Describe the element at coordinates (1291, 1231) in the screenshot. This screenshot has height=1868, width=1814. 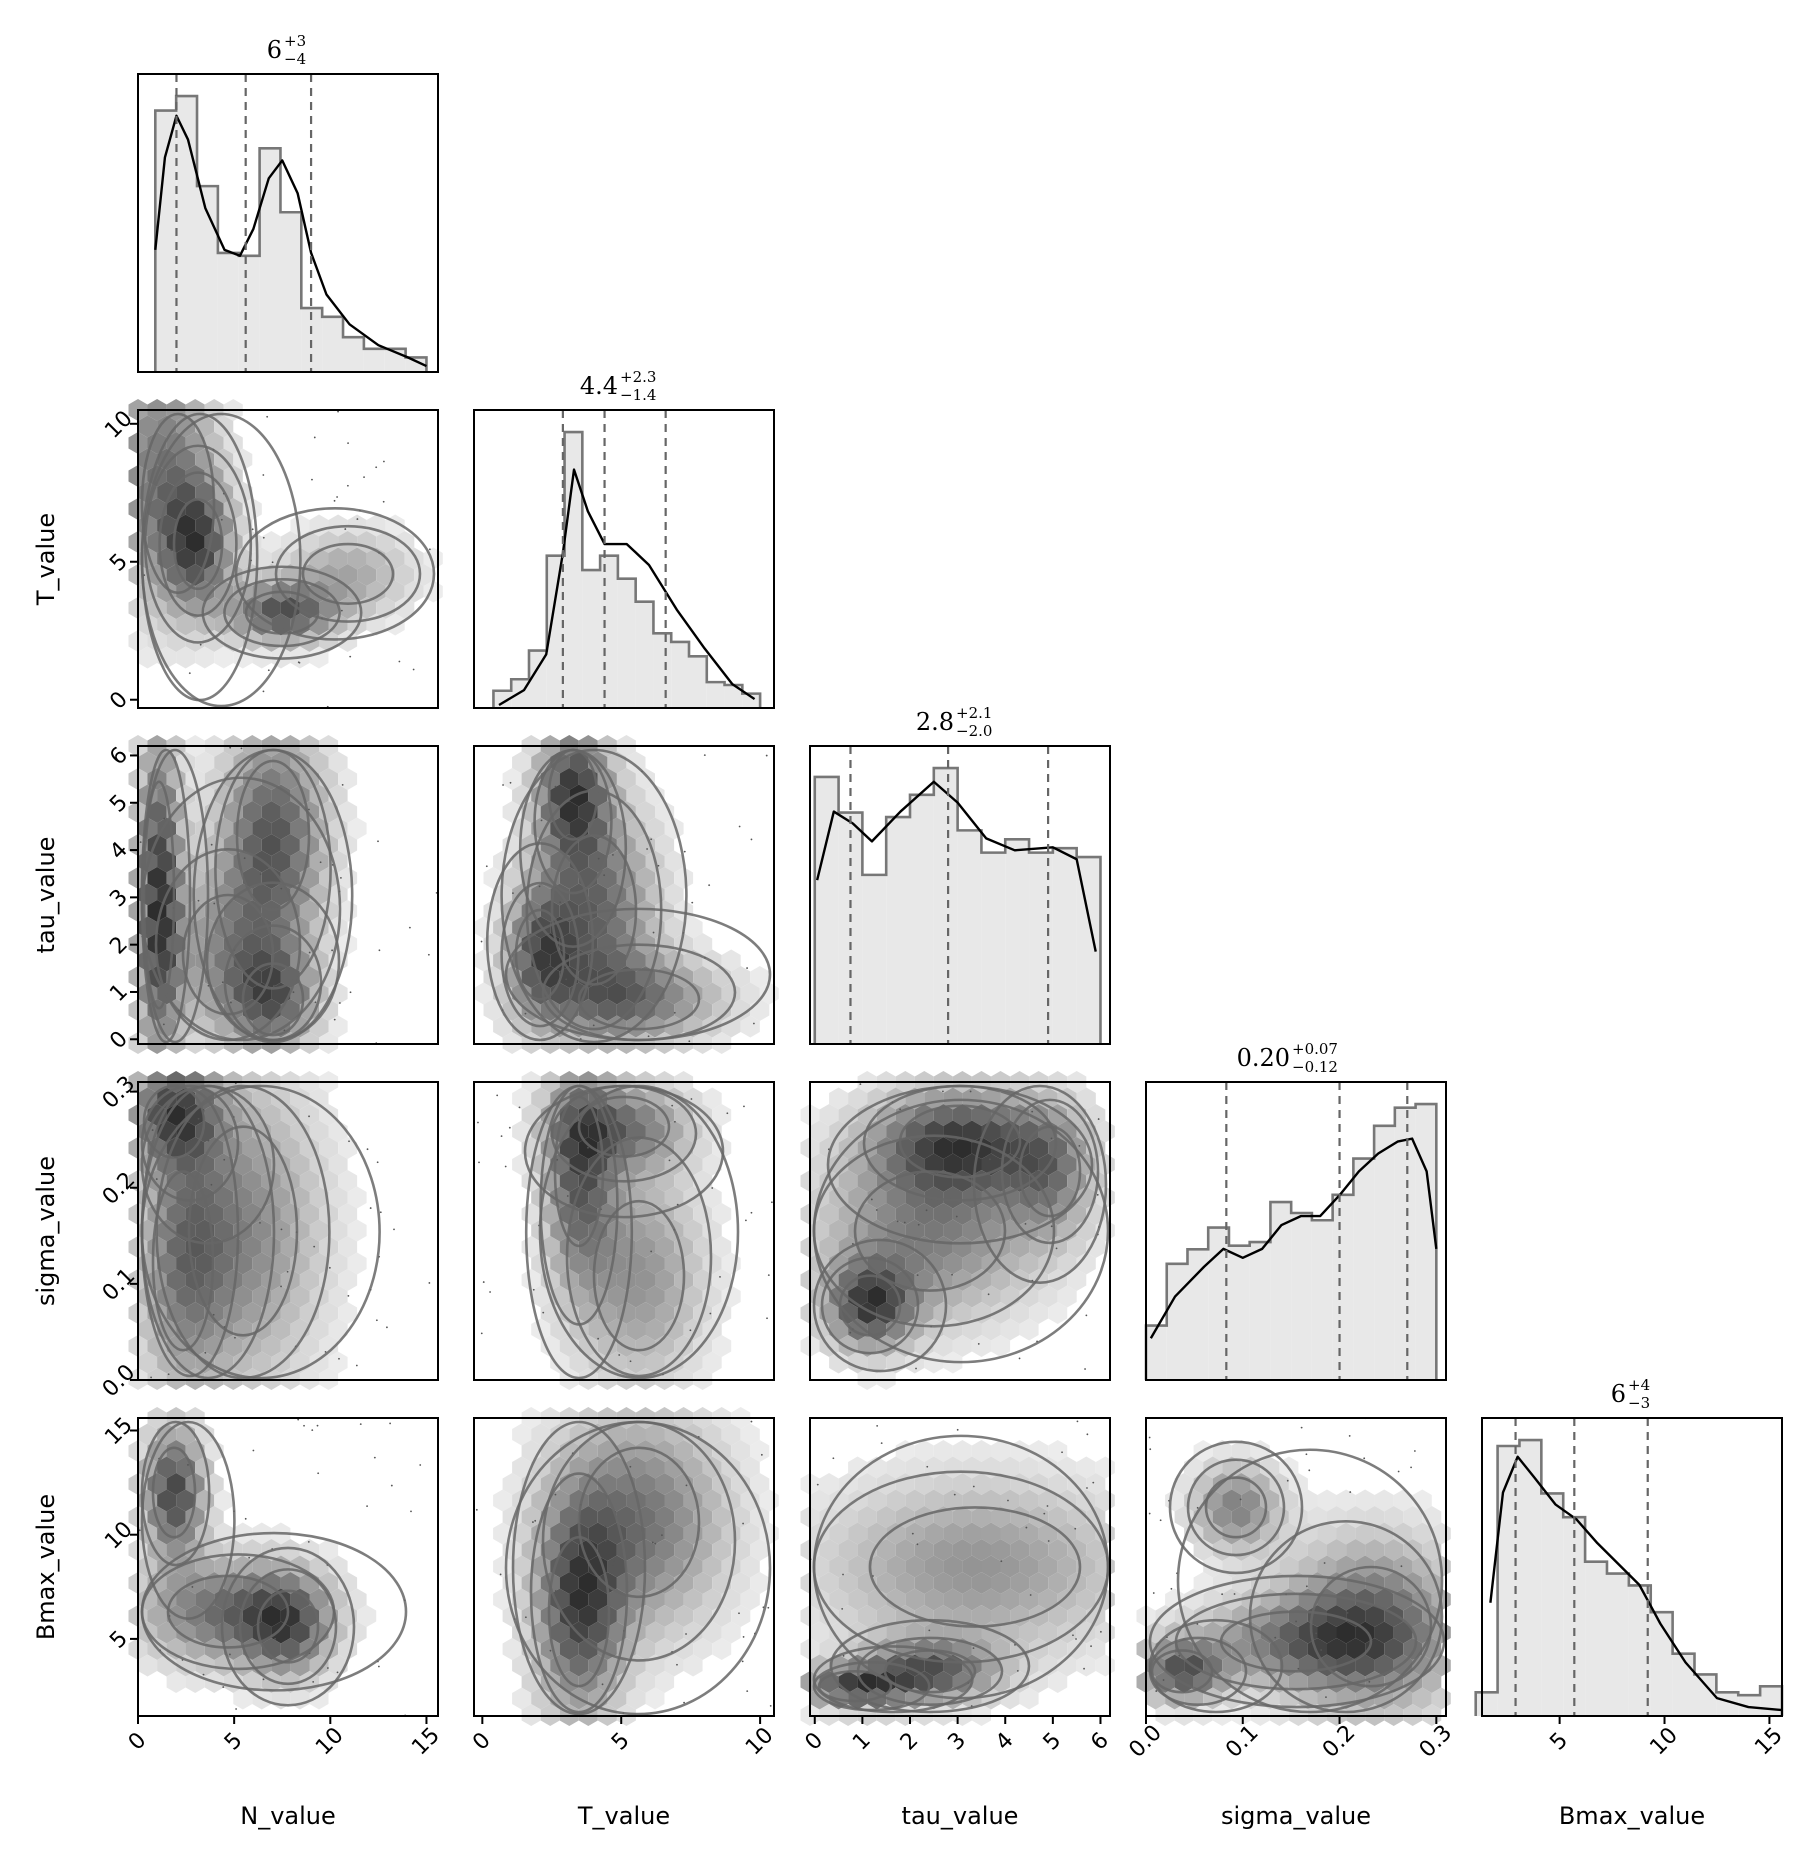
I see `histogram-sigma_value` at that location.